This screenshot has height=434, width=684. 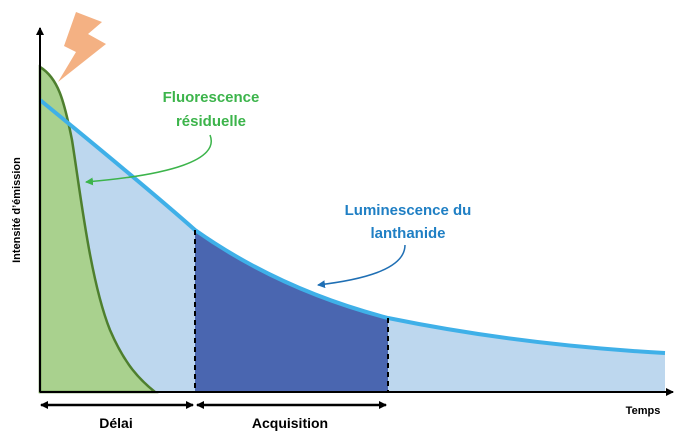 What do you see at coordinates (98, 229) in the screenshot?
I see `fluorescence-area` at bounding box center [98, 229].